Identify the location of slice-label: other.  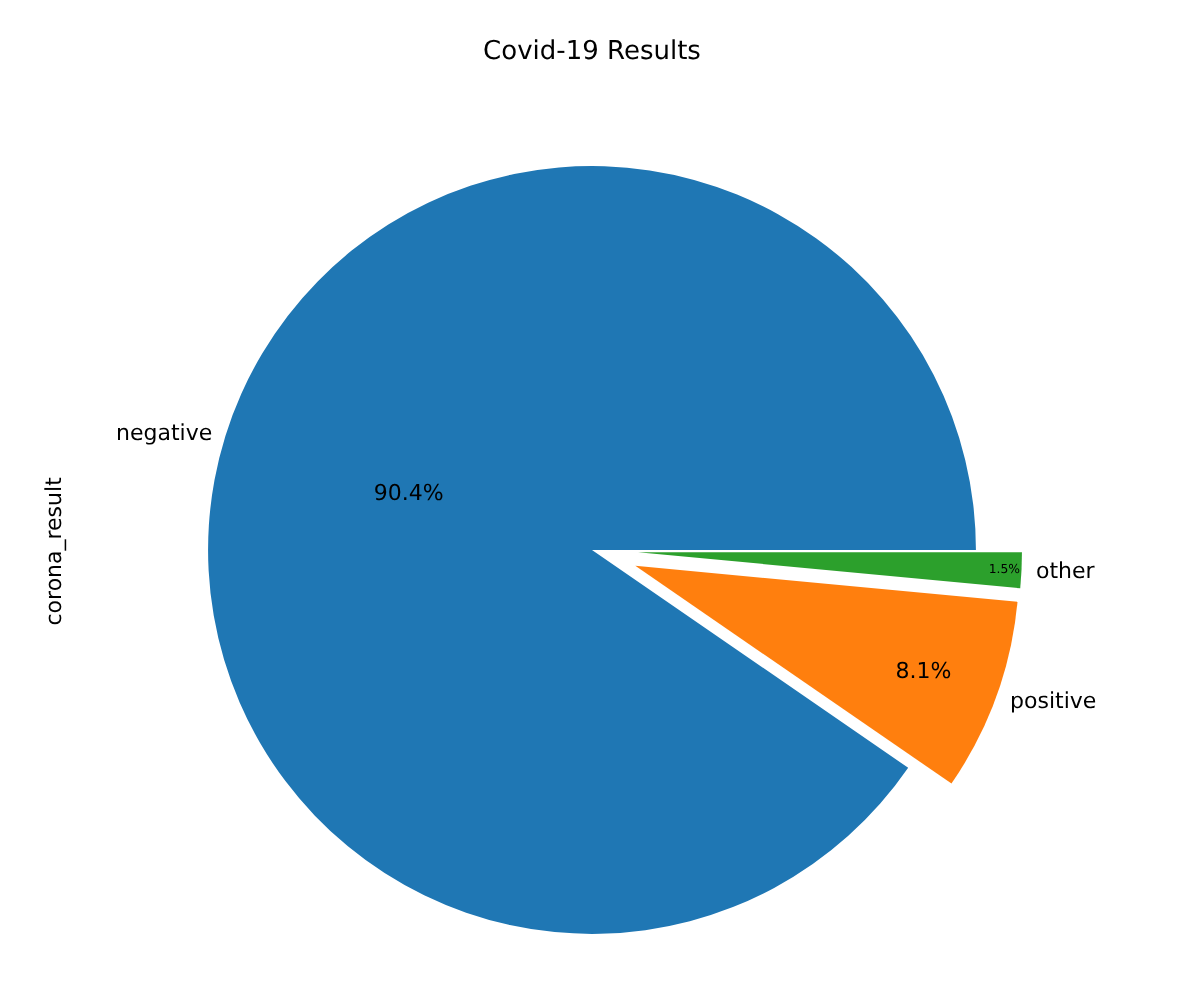
(1066, 571).